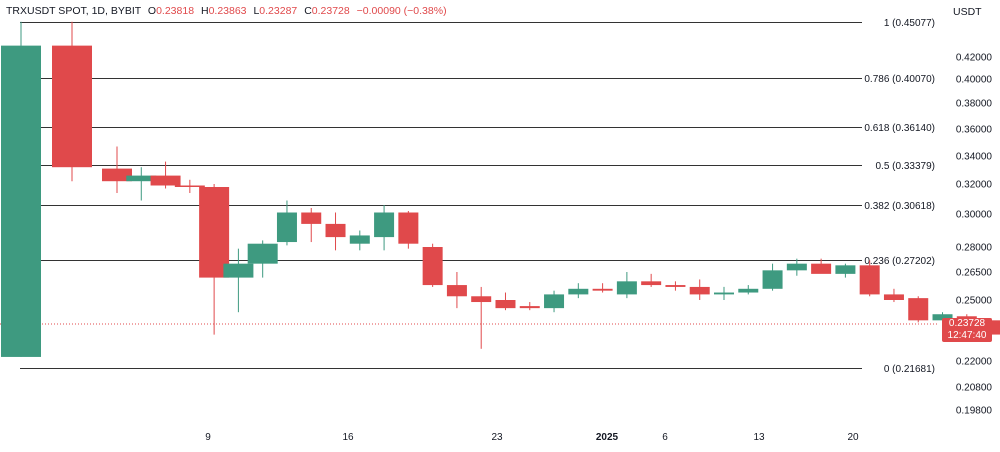 This screenshot has width=1000, height=452. What do you see at coordinates (974, 362) in the screenshot?
I see `y-tick-label: 0.22000` at bounding box center [974, 362].